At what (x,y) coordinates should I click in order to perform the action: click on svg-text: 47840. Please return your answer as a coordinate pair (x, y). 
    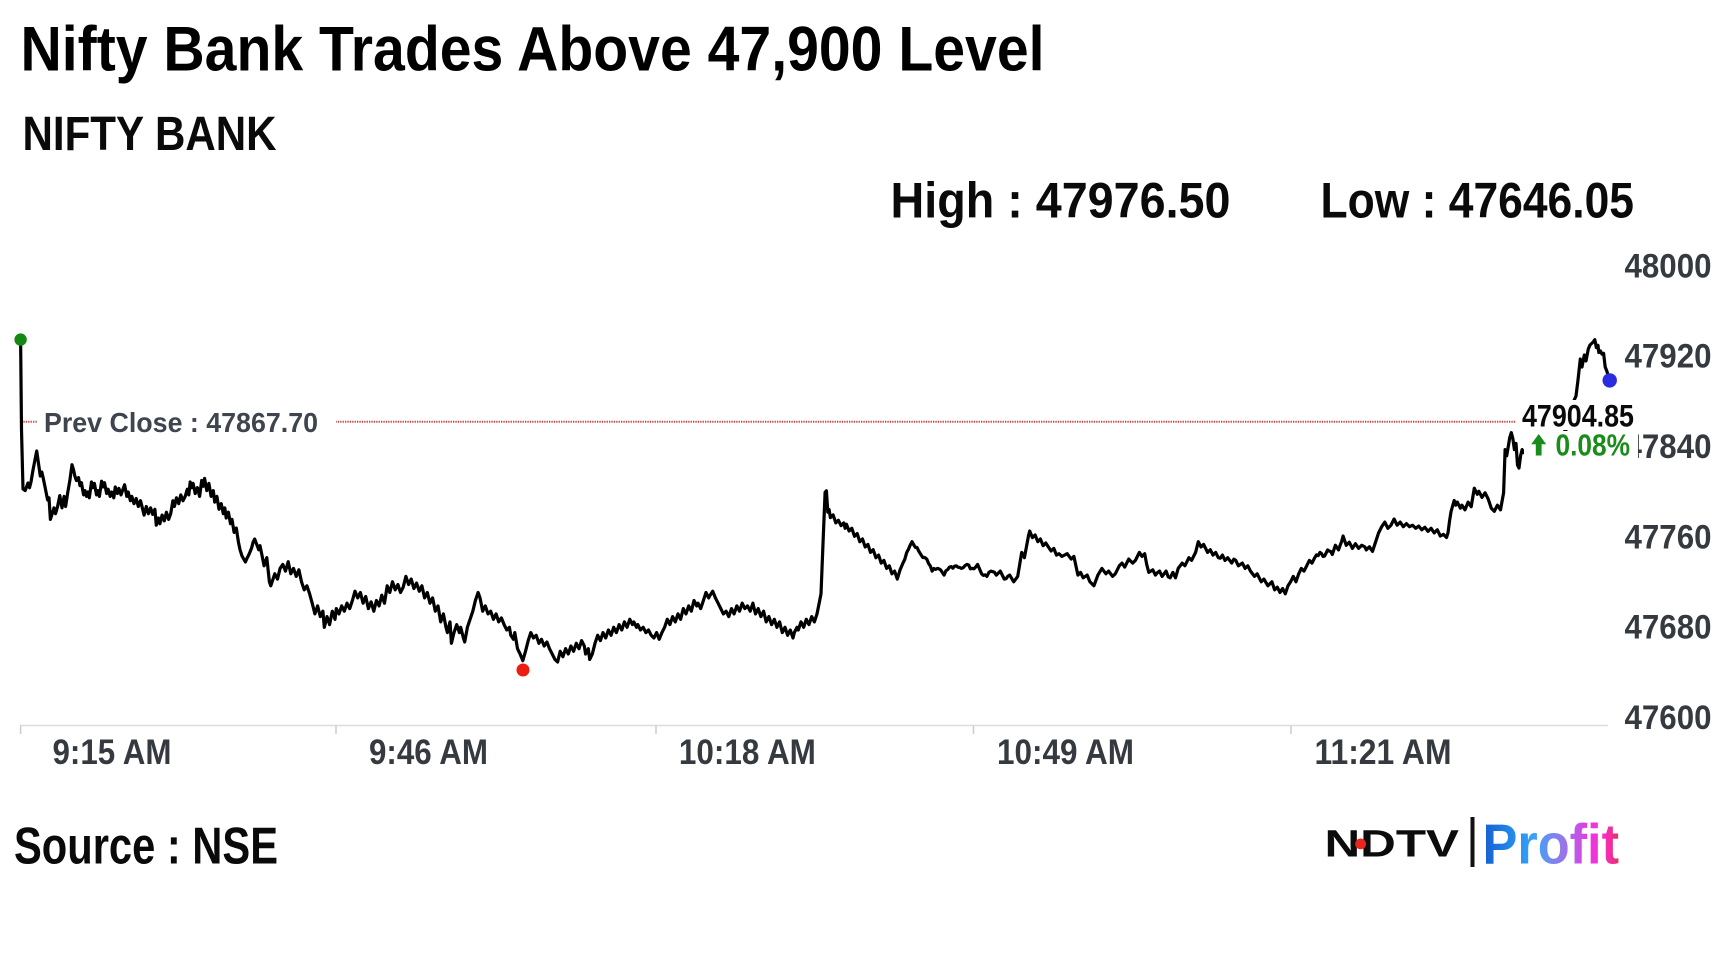
    Looking at the image, I should click on (1668, 447).